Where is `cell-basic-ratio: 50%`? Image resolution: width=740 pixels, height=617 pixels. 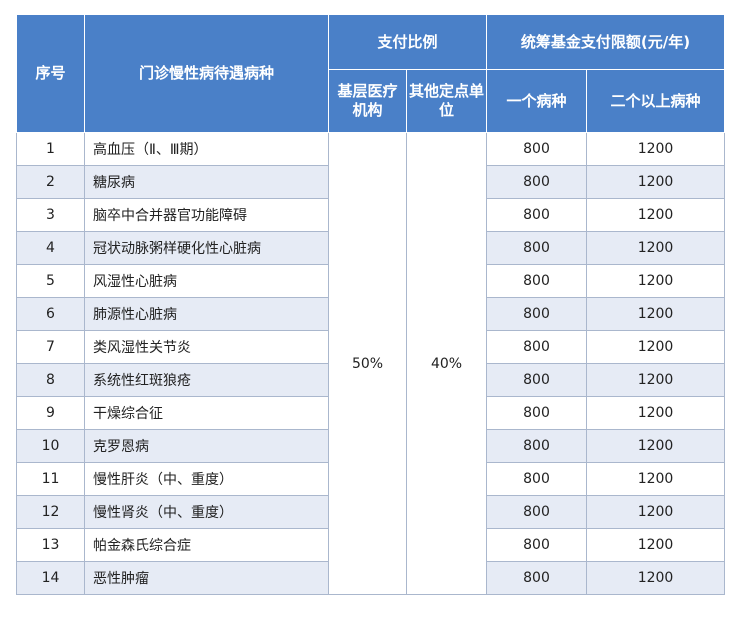
cell-basic-ratio: 50% is located at coordinates (367, 363).